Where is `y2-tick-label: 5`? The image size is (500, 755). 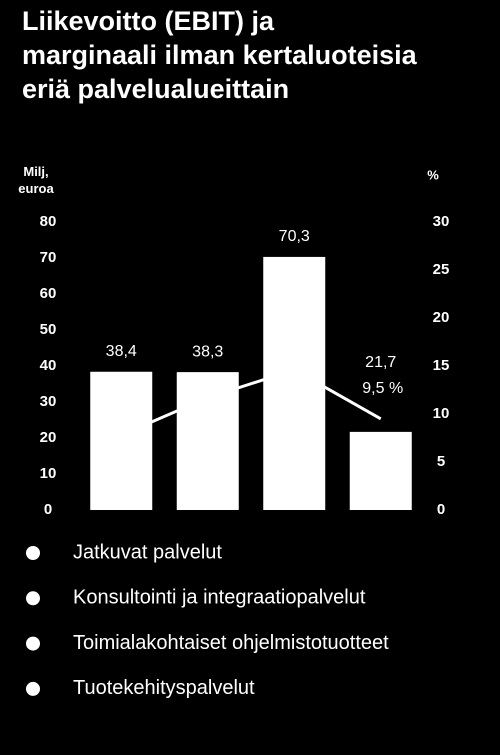
y2-tick-label: 5 is located at coordinates (441, 461).